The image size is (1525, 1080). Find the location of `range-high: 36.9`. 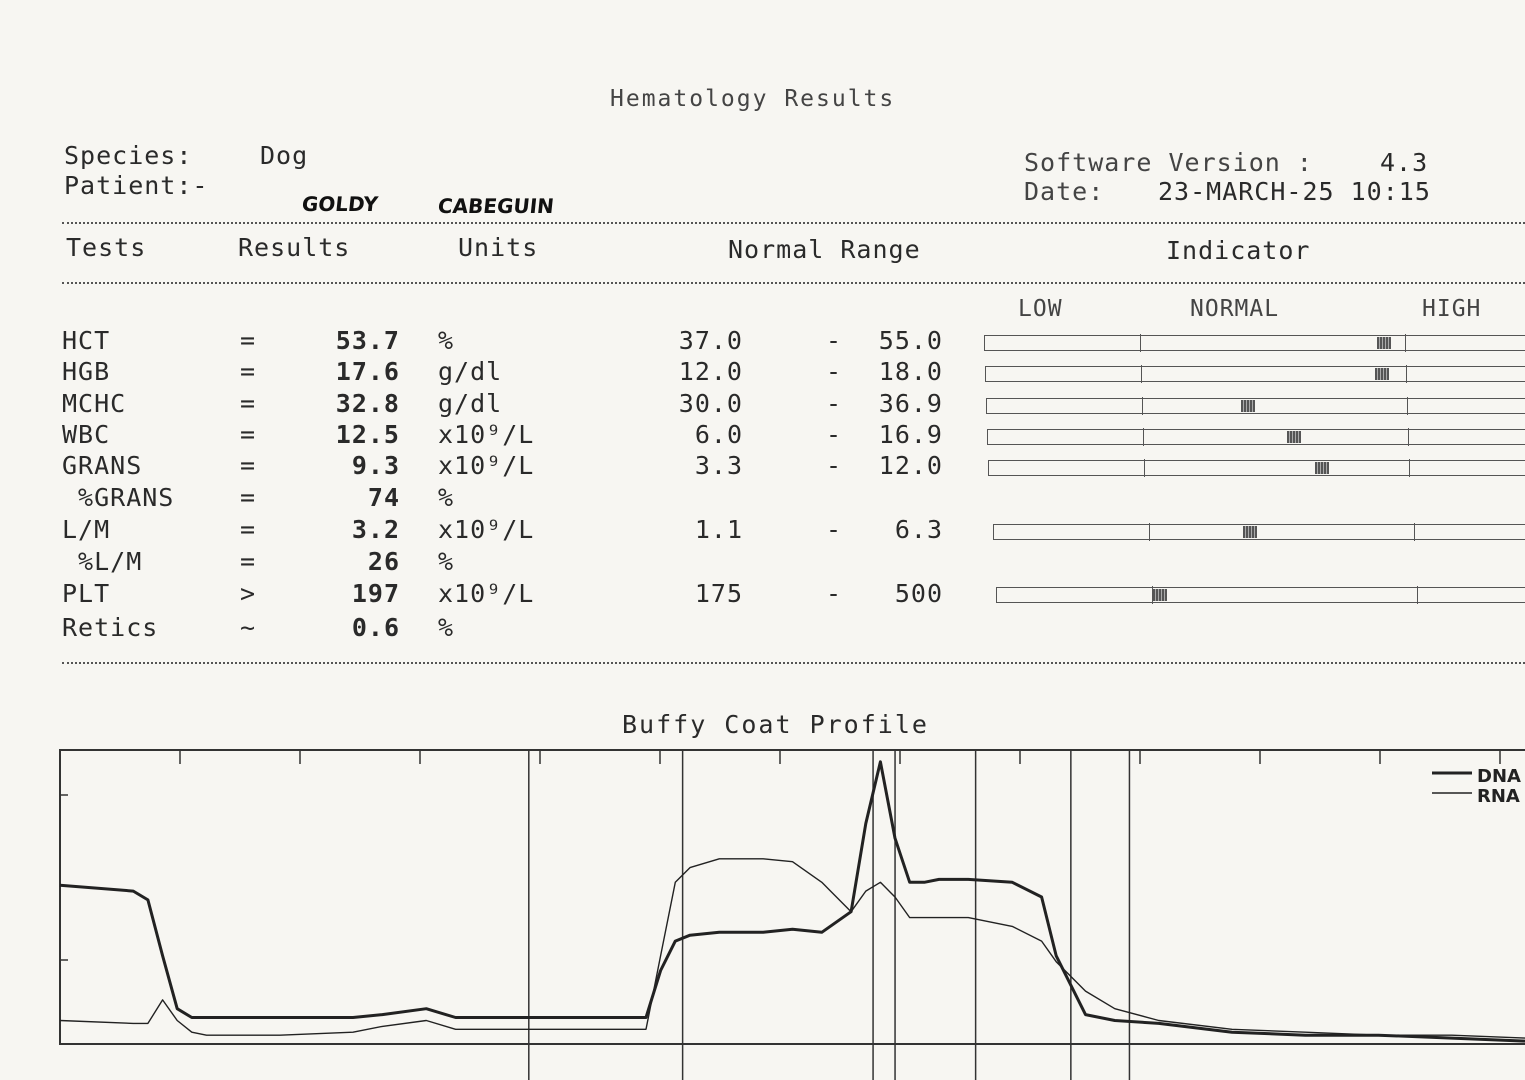

range-high: 36.9 is located at coordinates (910, 403).